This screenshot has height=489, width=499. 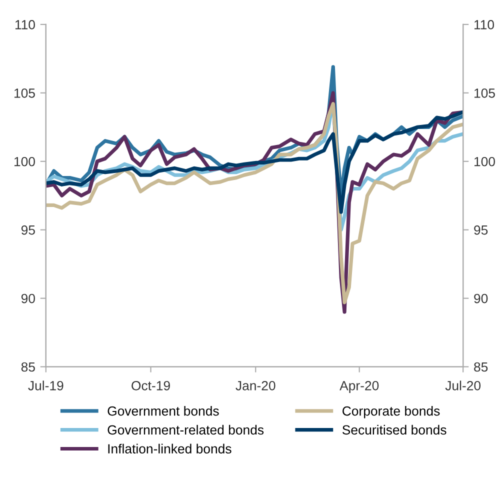 What do you see at coordinates (163, 411) in the screenshot?
I see `legend-label: Government bonds` at bounding box center [163, 411].